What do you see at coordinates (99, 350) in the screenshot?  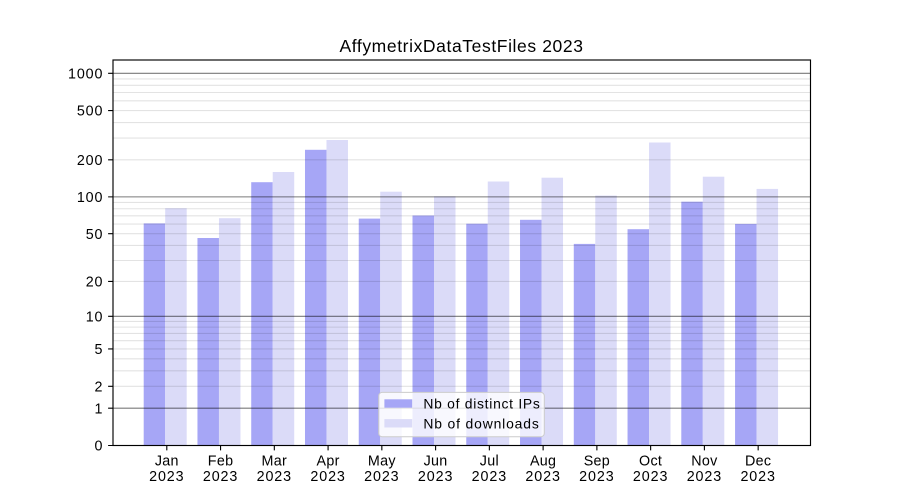 I see `svg-text: 5` at bounding box center [99, 350].